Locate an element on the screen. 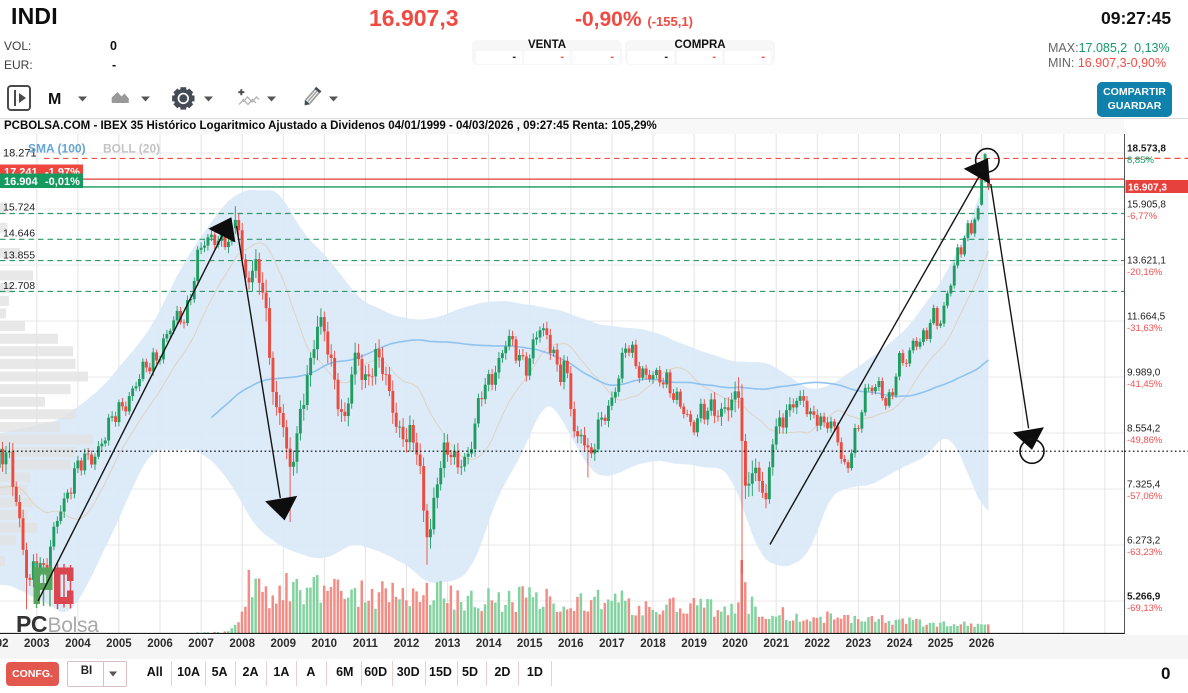 The image size is (1188, 693). svg-text: -57,06% is located at coordinates (1145, 496).